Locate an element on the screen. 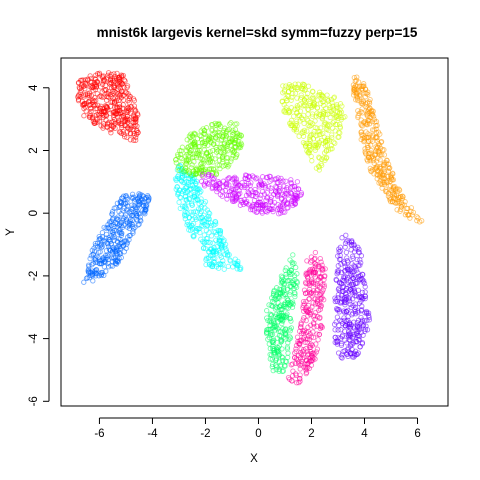  x-tick-label: -2 is located at coordinates (205, 434).